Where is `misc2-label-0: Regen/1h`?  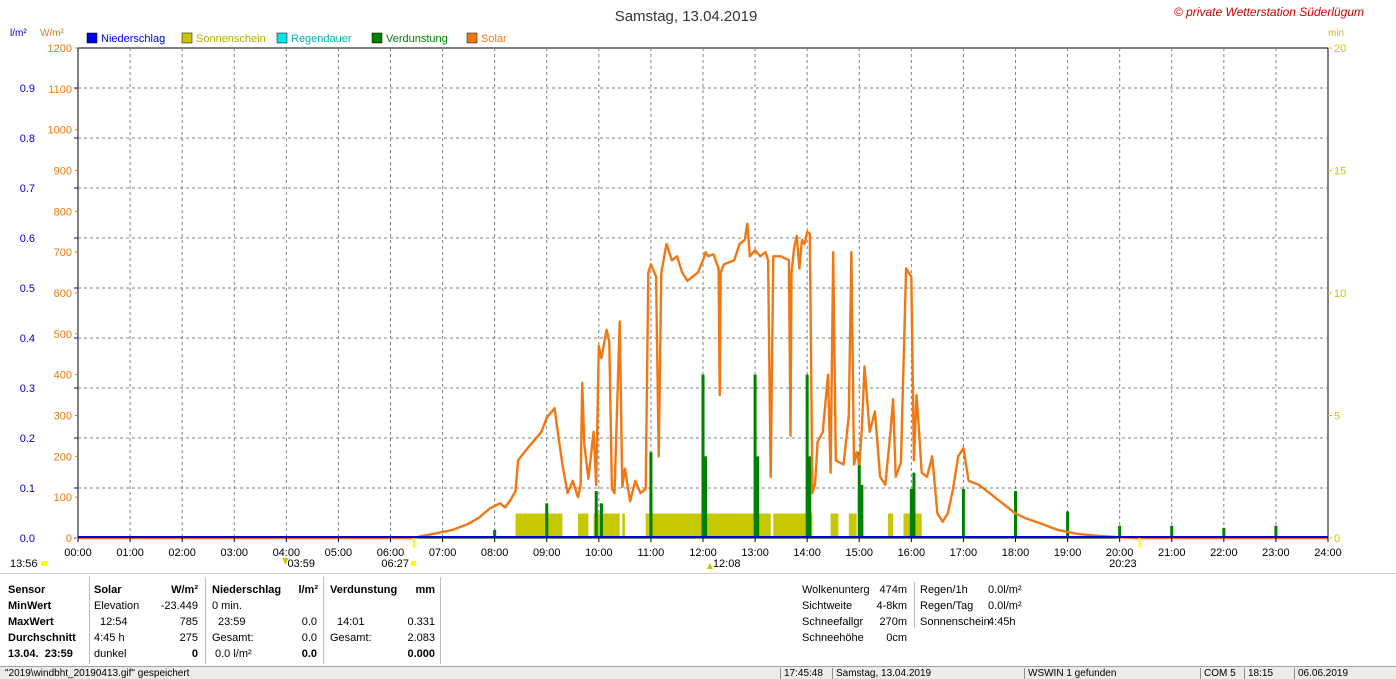
misc2-label-0: Regen/1h is located at coordinates (944, 590).